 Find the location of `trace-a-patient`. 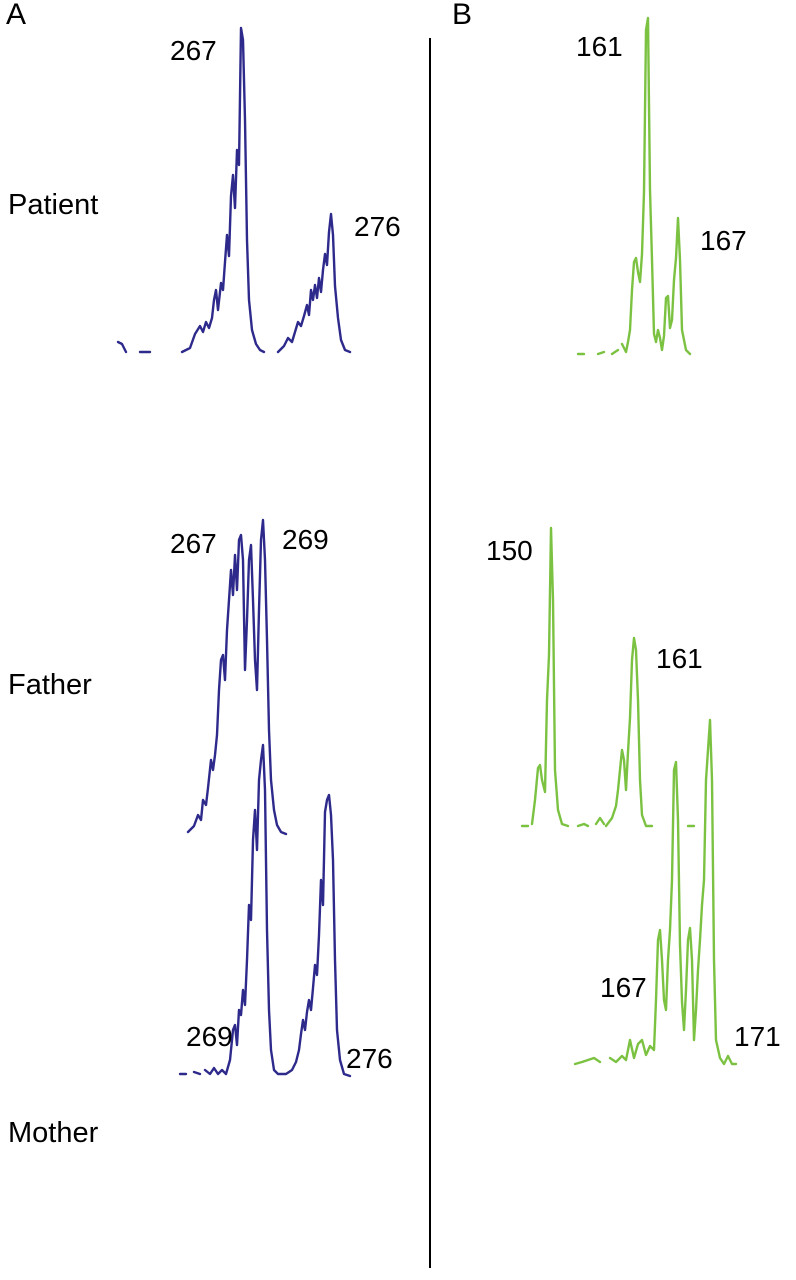

trace-a-patient is located at coordinates (234, 190).